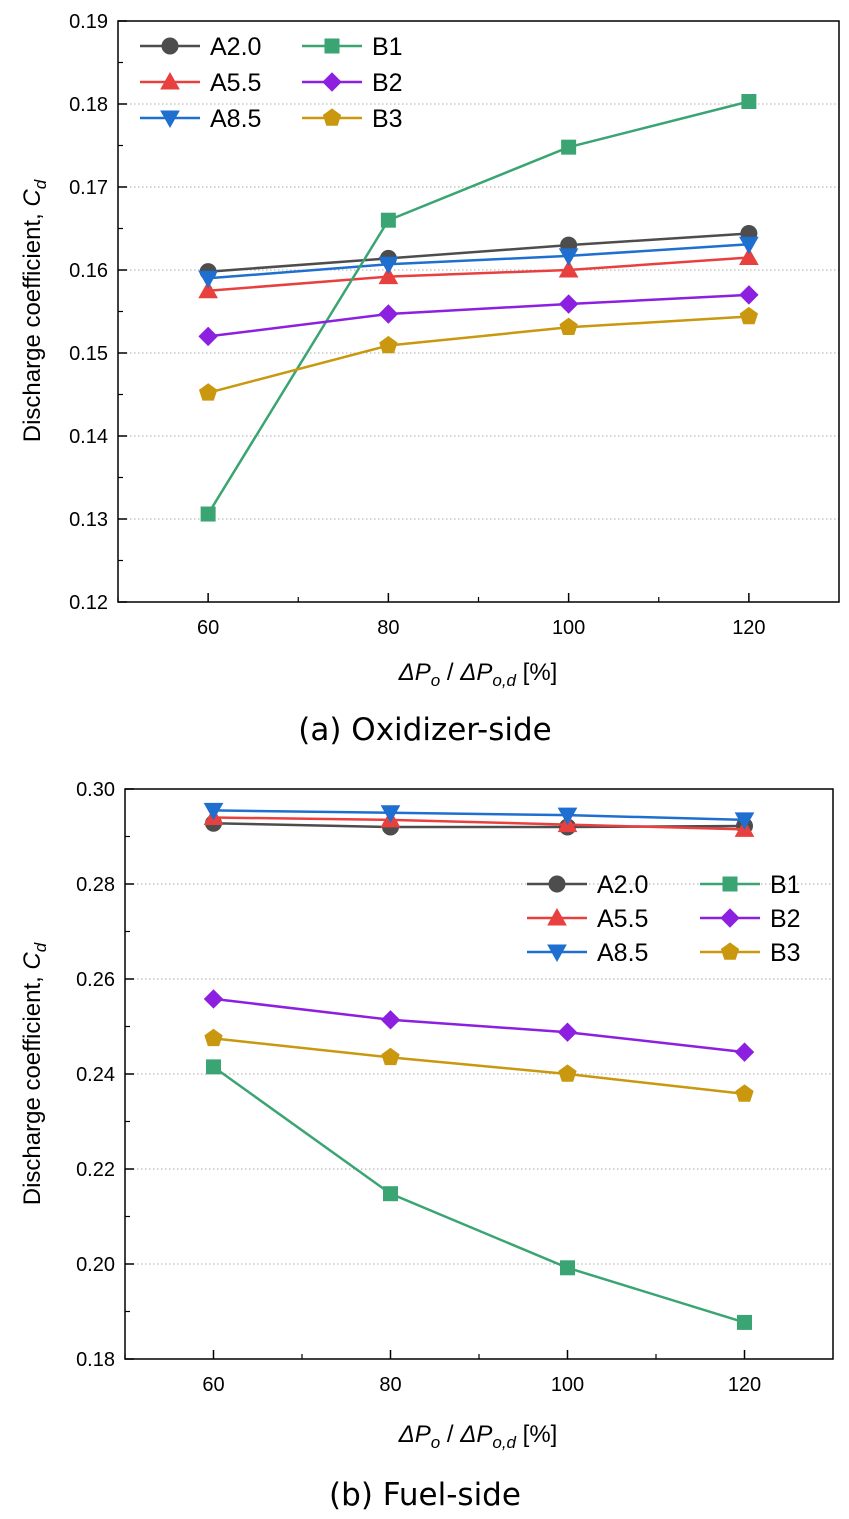 The height and width of the screenshot is (1519, 849). What do you see at coordinates (200, 119) in the screenshot?
I see `legend-item: A8.5` at bounding box center [200, 119].